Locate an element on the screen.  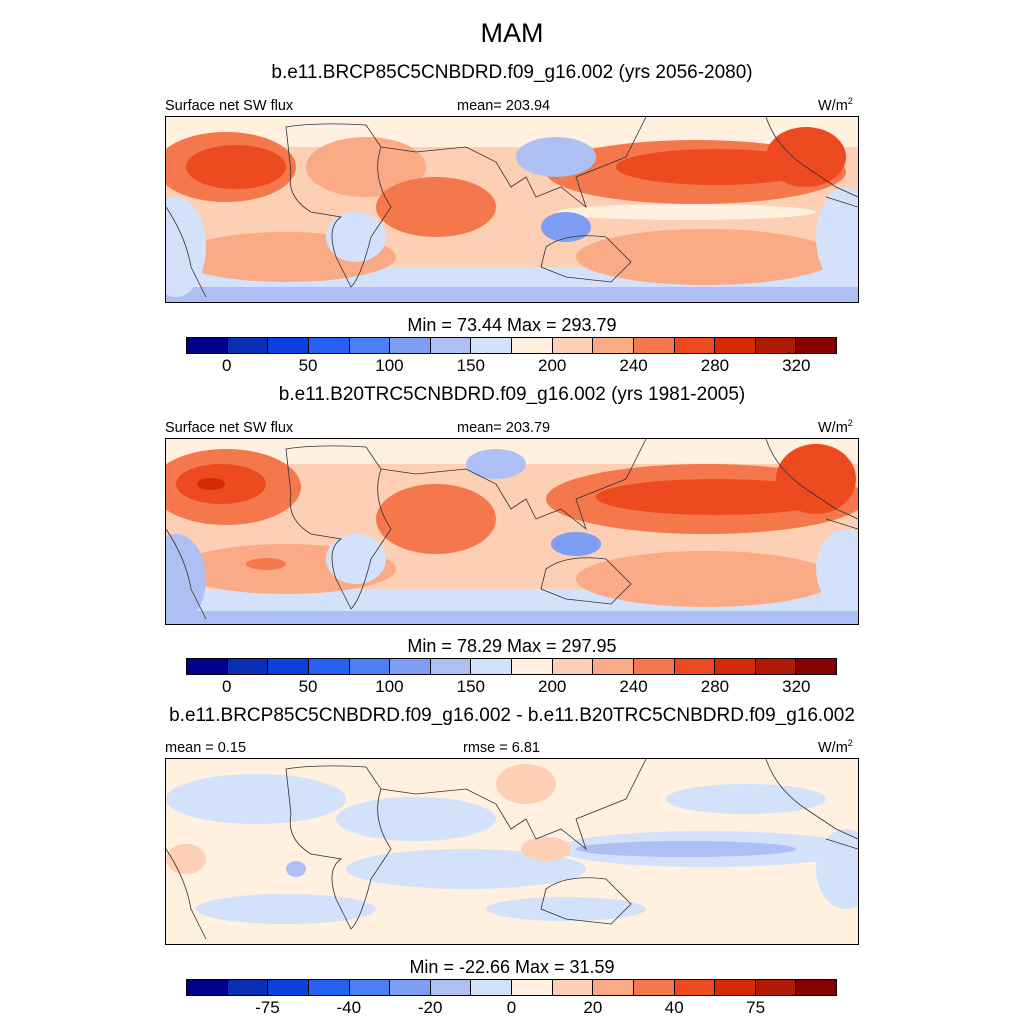
panel2-minmax: Min = 78.29 Max = 297.95 is located at coordinates (512, 646).